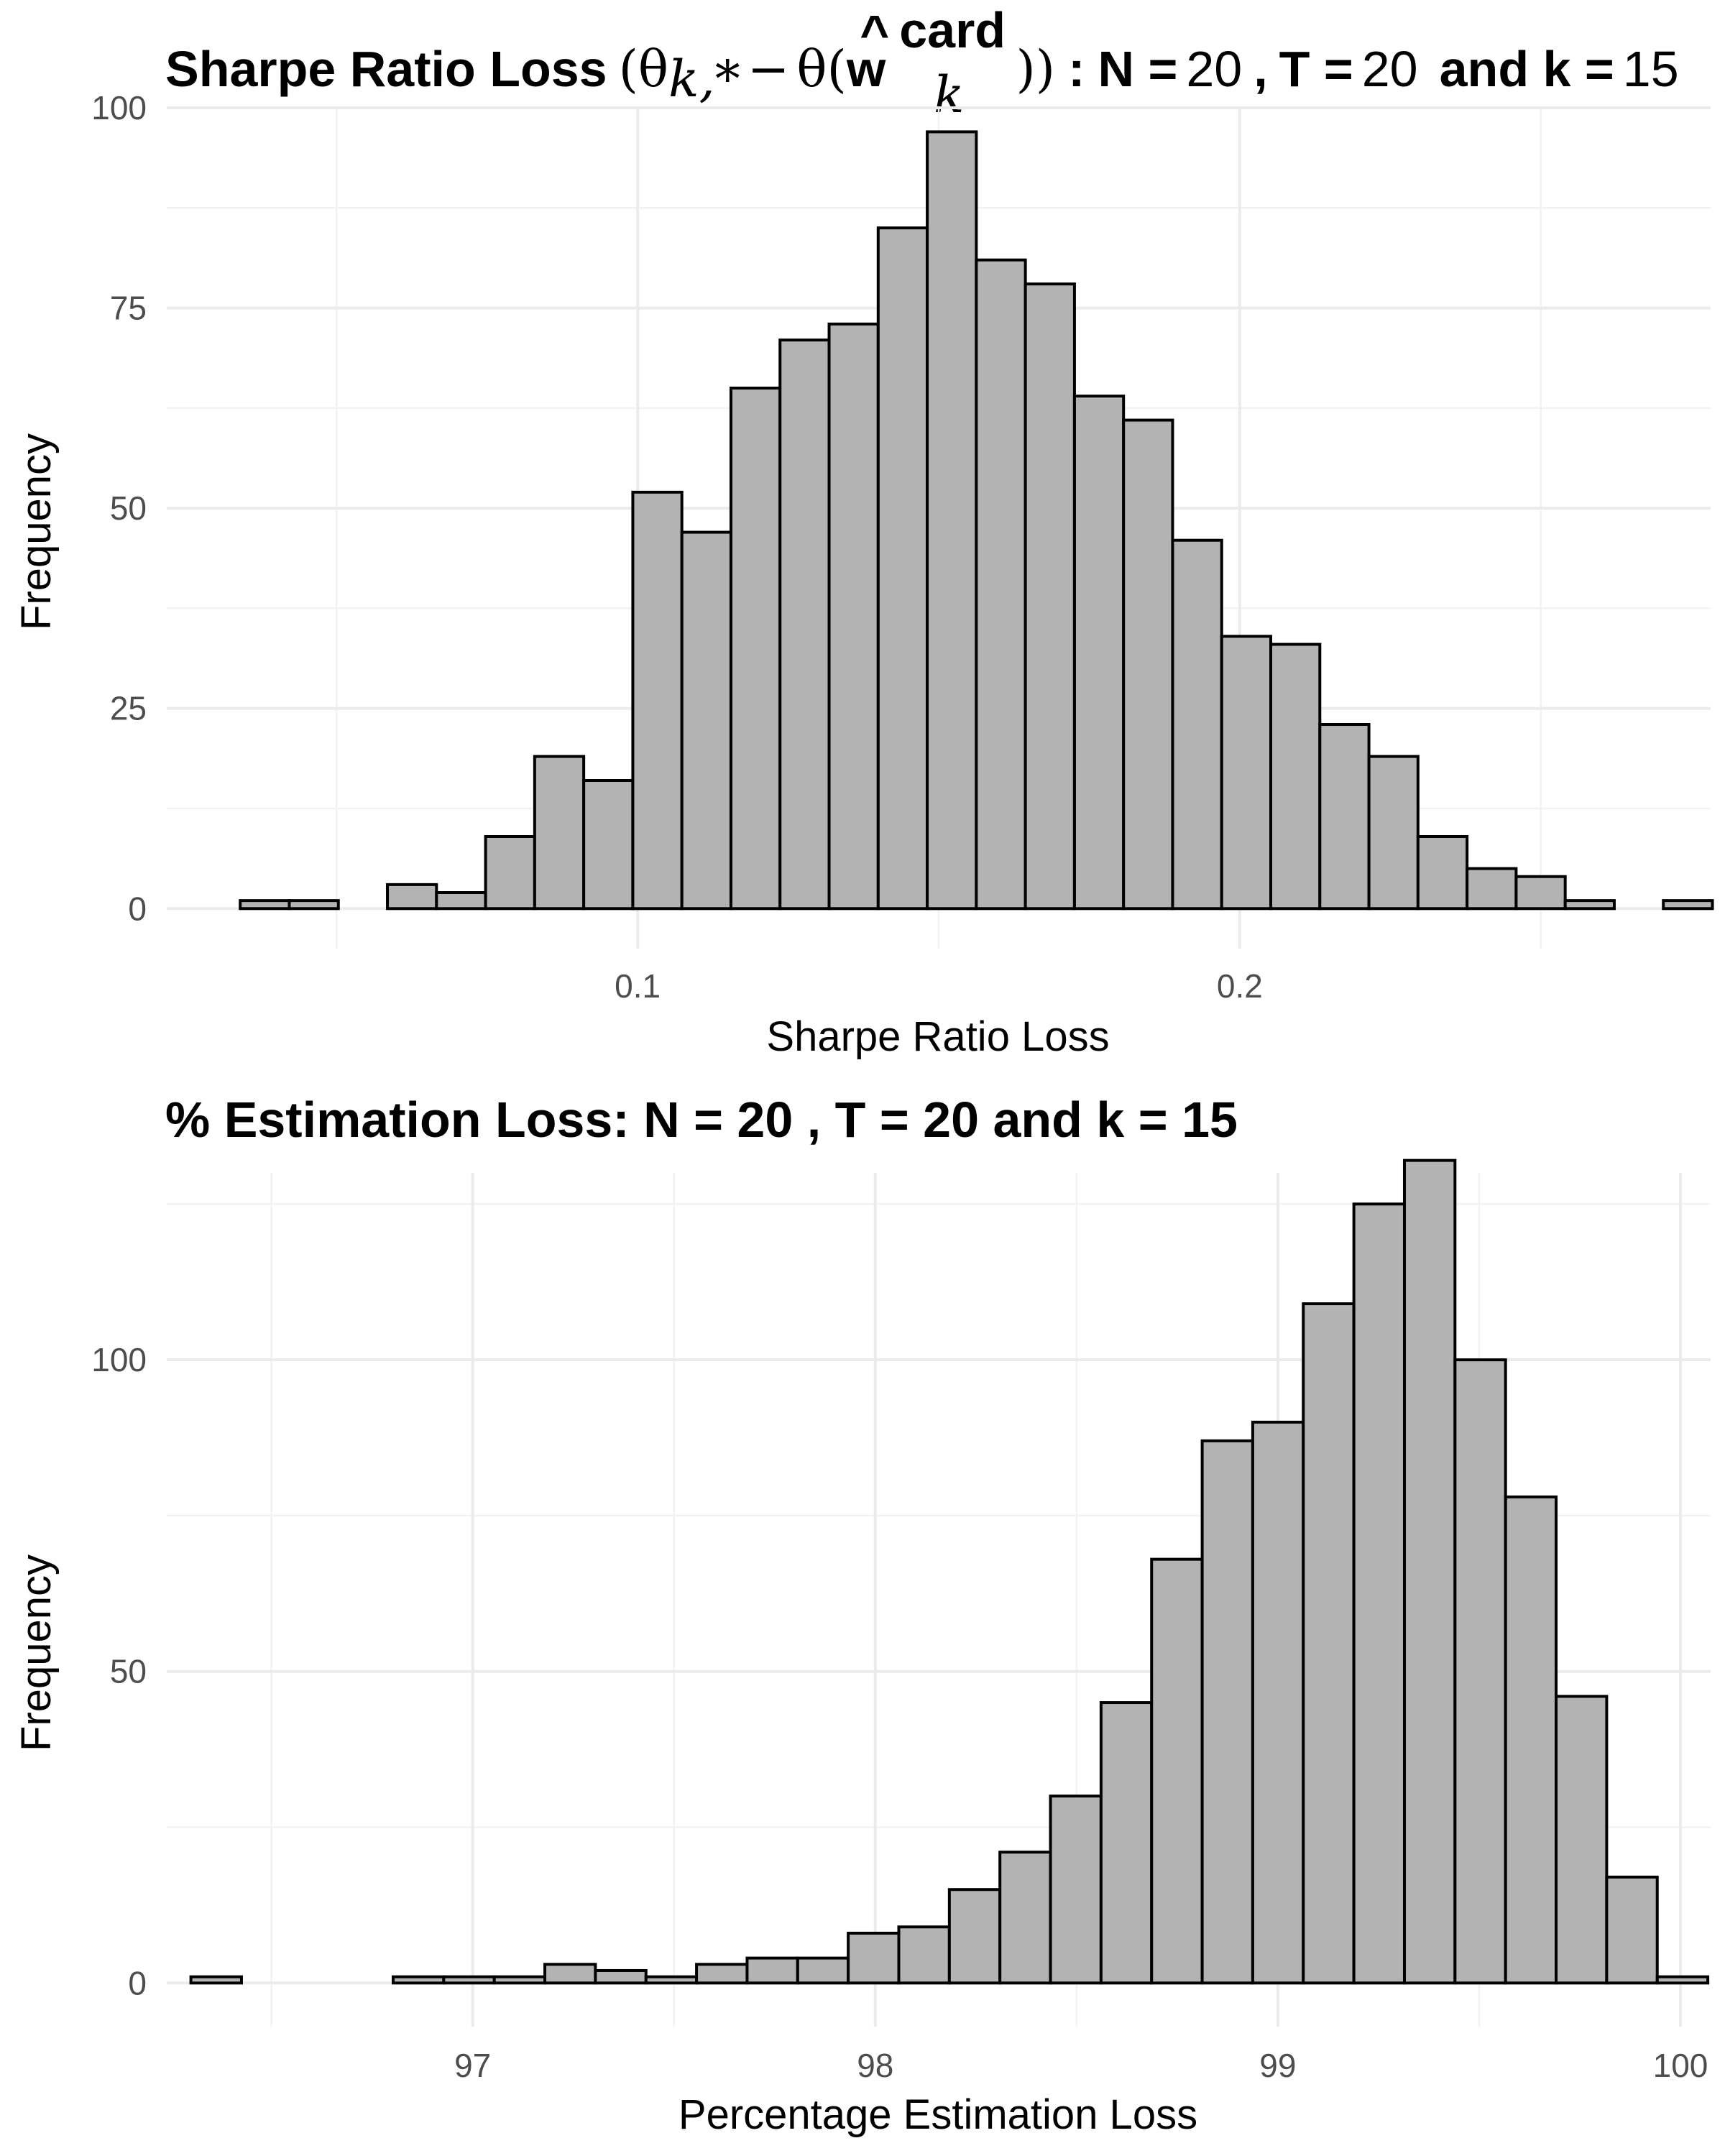  What do you see at coordinates (36, 531) in the screenshot?
I see `panel1-y-axis-title: Frequency` at bounding box center [36, 531].